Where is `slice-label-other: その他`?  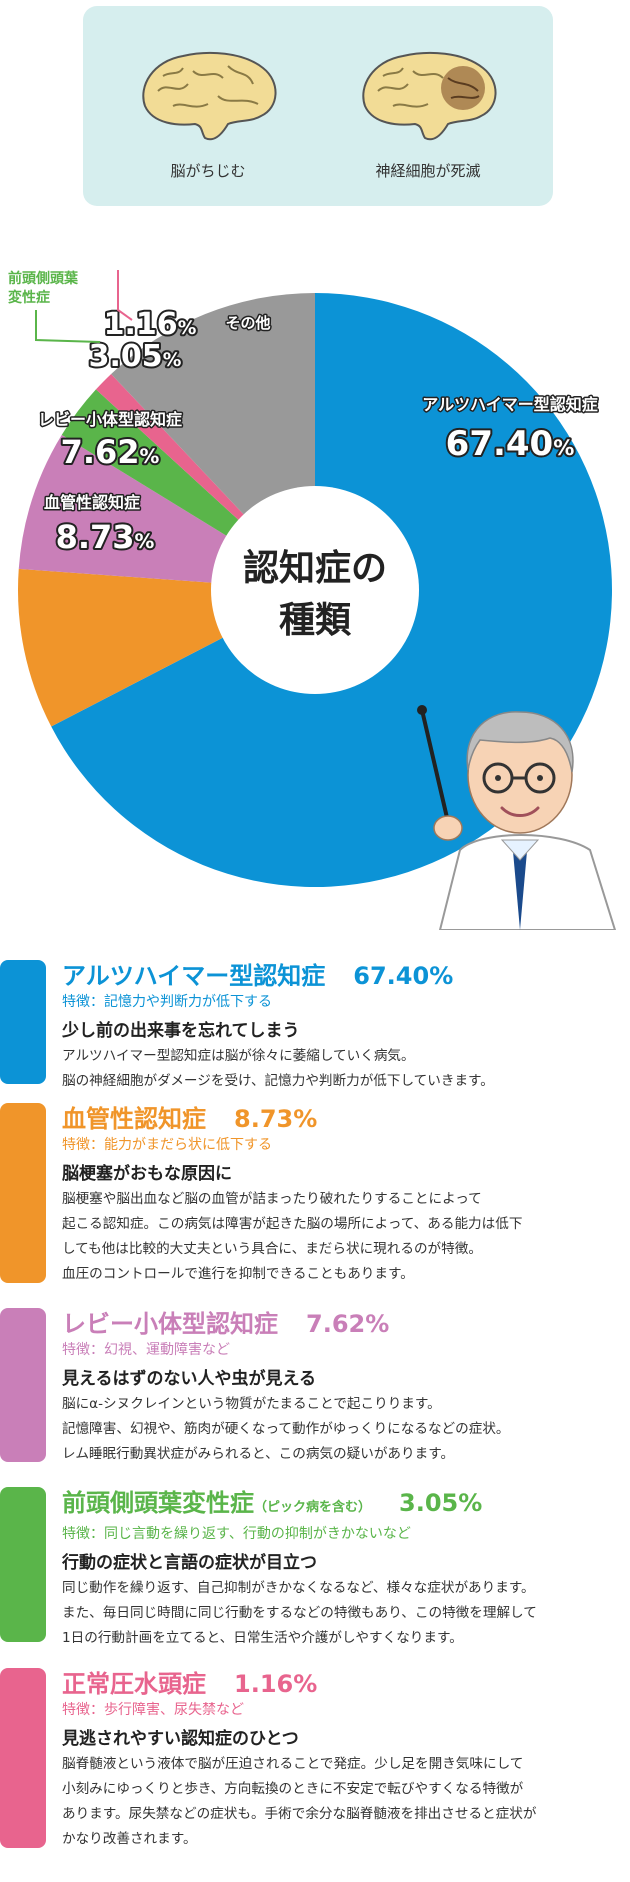 slice-label-other: その他 is located at coordinates (247, 323).